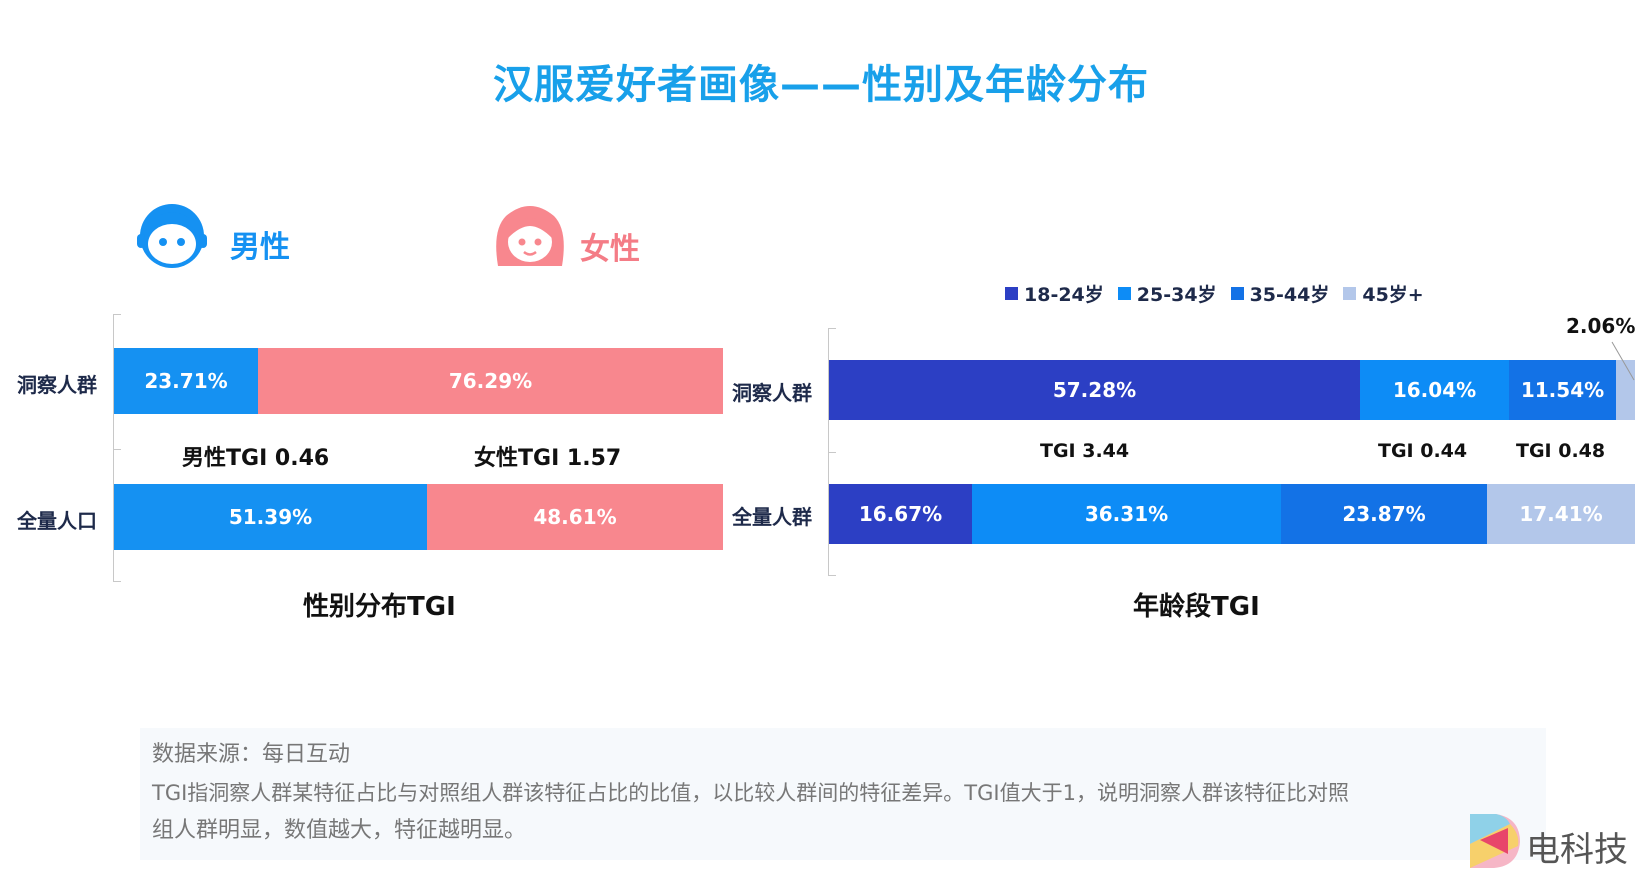  What do you see at coordinates (1126, 514) in the screenshot?
I see `age-bar-25-34-total: 36.31%` at bounding box center [1126, 514].